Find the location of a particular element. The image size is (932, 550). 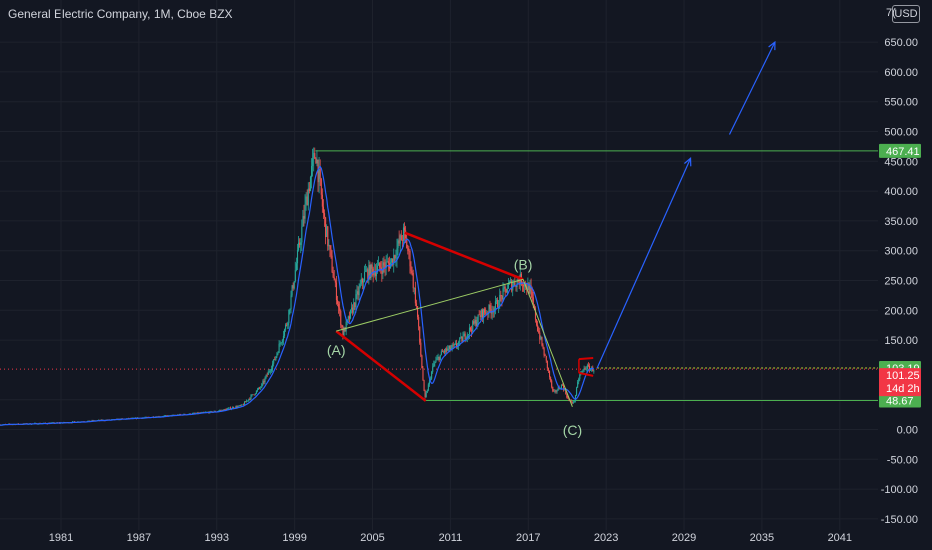

y-tick-label: -50.00 is located at coordinates (902, 460).